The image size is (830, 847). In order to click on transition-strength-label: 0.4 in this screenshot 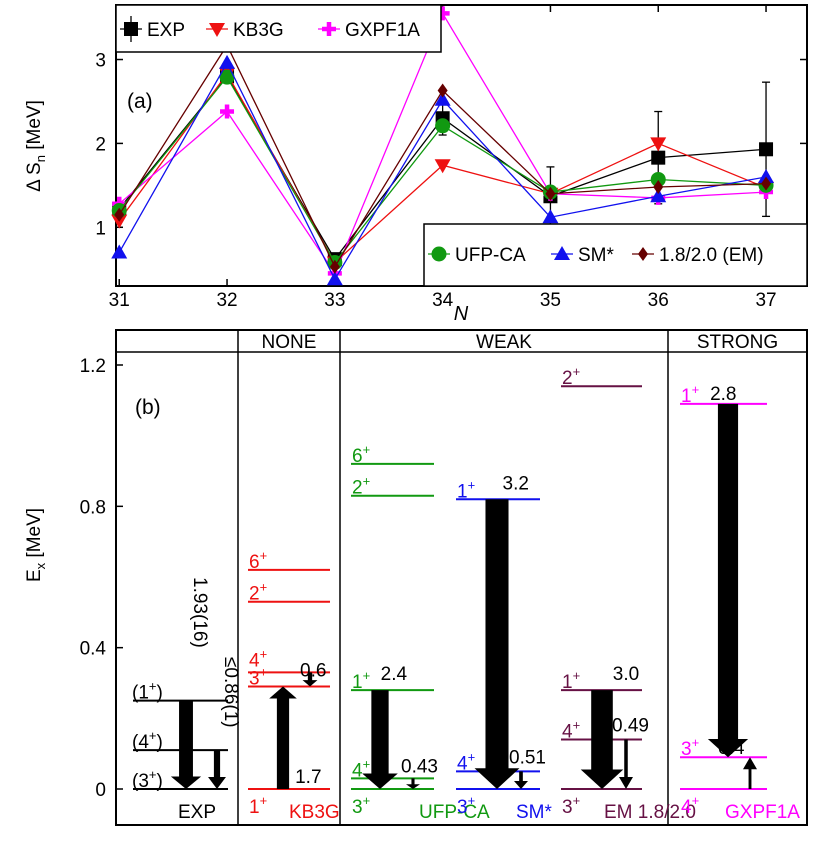, I will do `click(731, 748)`.